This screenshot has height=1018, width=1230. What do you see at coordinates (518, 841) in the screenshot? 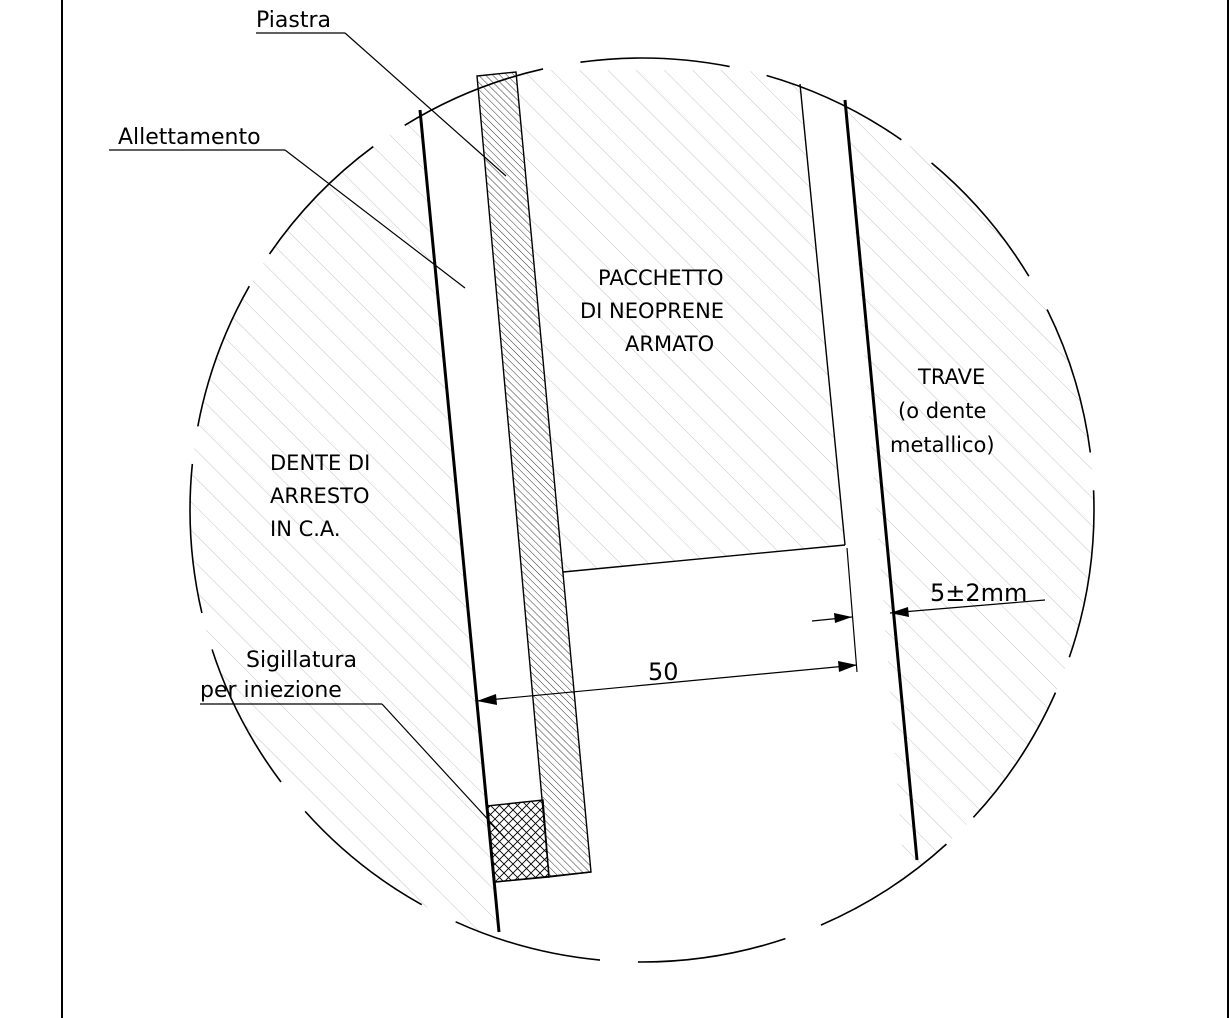
I see `sealing-block` at bounding box center [518, 841].